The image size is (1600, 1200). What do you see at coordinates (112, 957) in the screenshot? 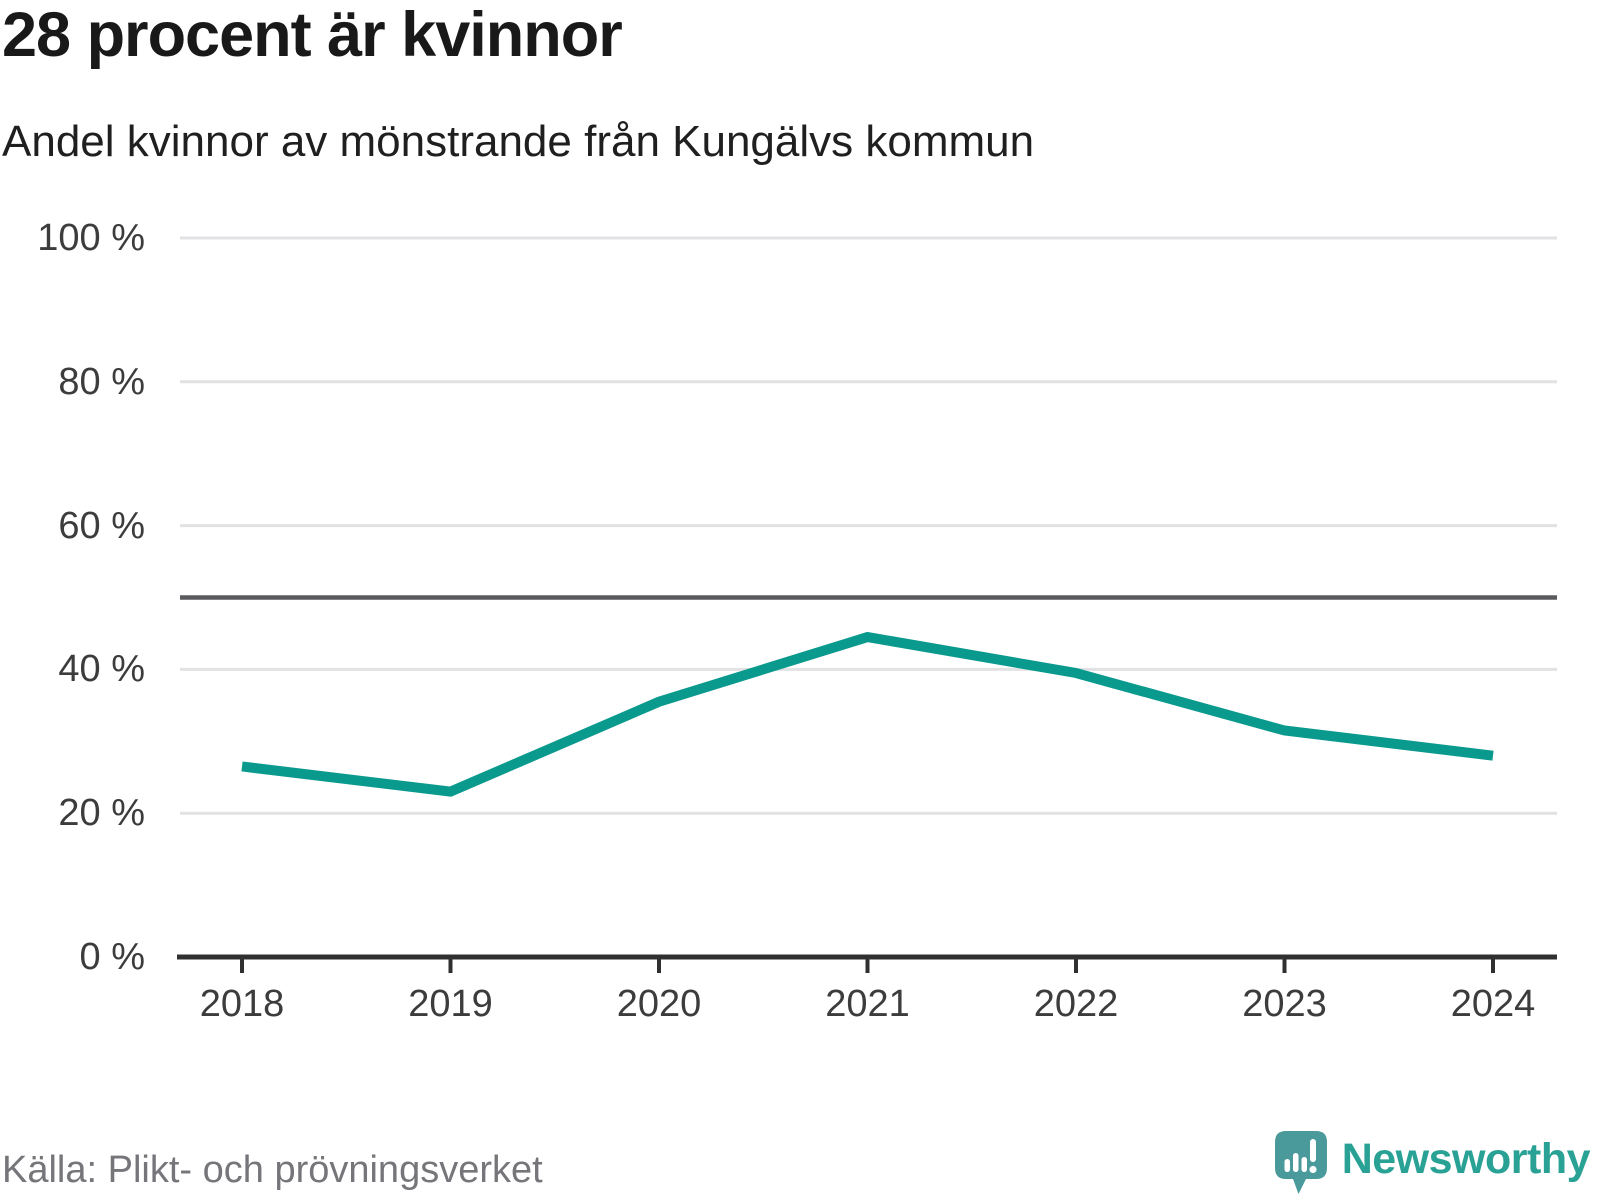
I see `y-axis-tick-label: 0 %` at bounding box center [112, 957].